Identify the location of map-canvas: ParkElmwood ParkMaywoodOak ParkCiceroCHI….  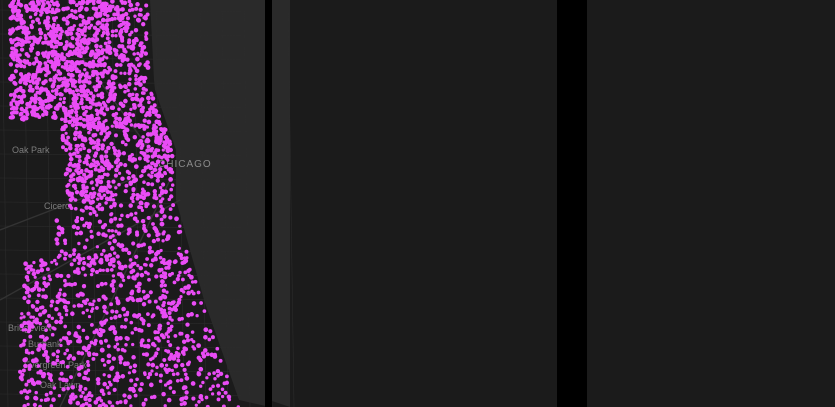
(283, 203).